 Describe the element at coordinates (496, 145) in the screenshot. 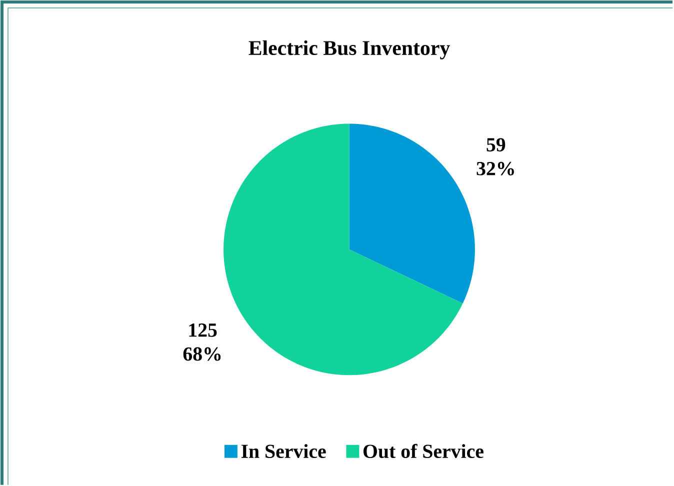

I see `data-label: 59` at that location.